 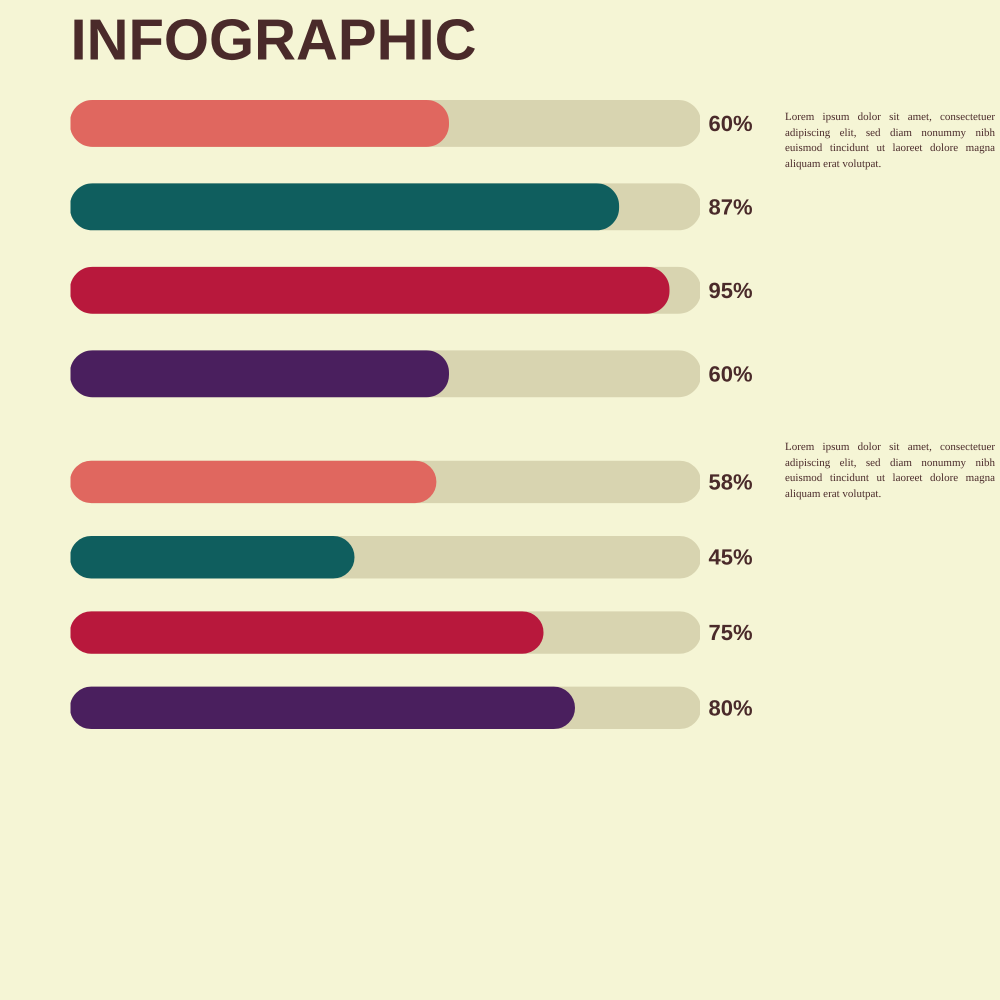 I want to click on data-label: 87%, so click(x=730, y=207).